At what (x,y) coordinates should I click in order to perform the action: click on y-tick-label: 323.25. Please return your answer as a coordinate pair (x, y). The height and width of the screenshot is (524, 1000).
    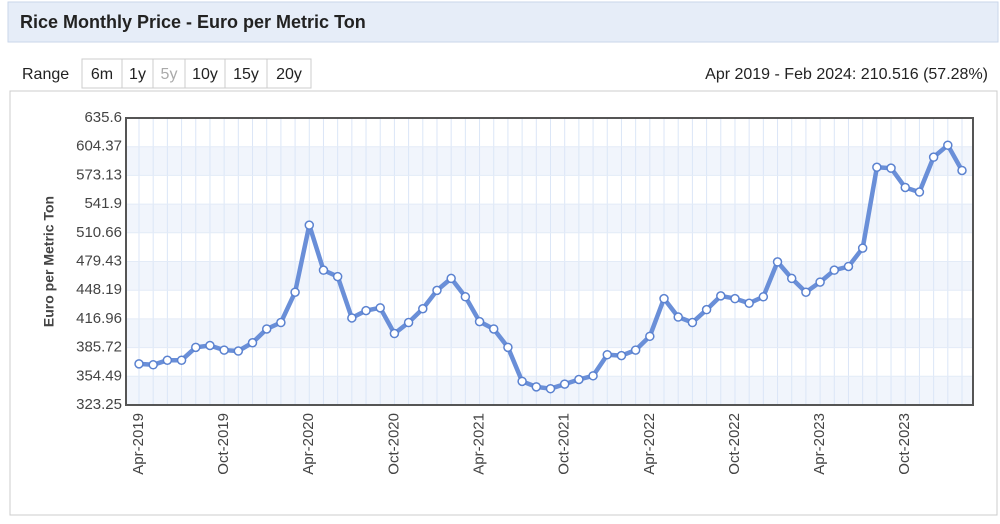
    Looking at the image, I should click on (99, 404).